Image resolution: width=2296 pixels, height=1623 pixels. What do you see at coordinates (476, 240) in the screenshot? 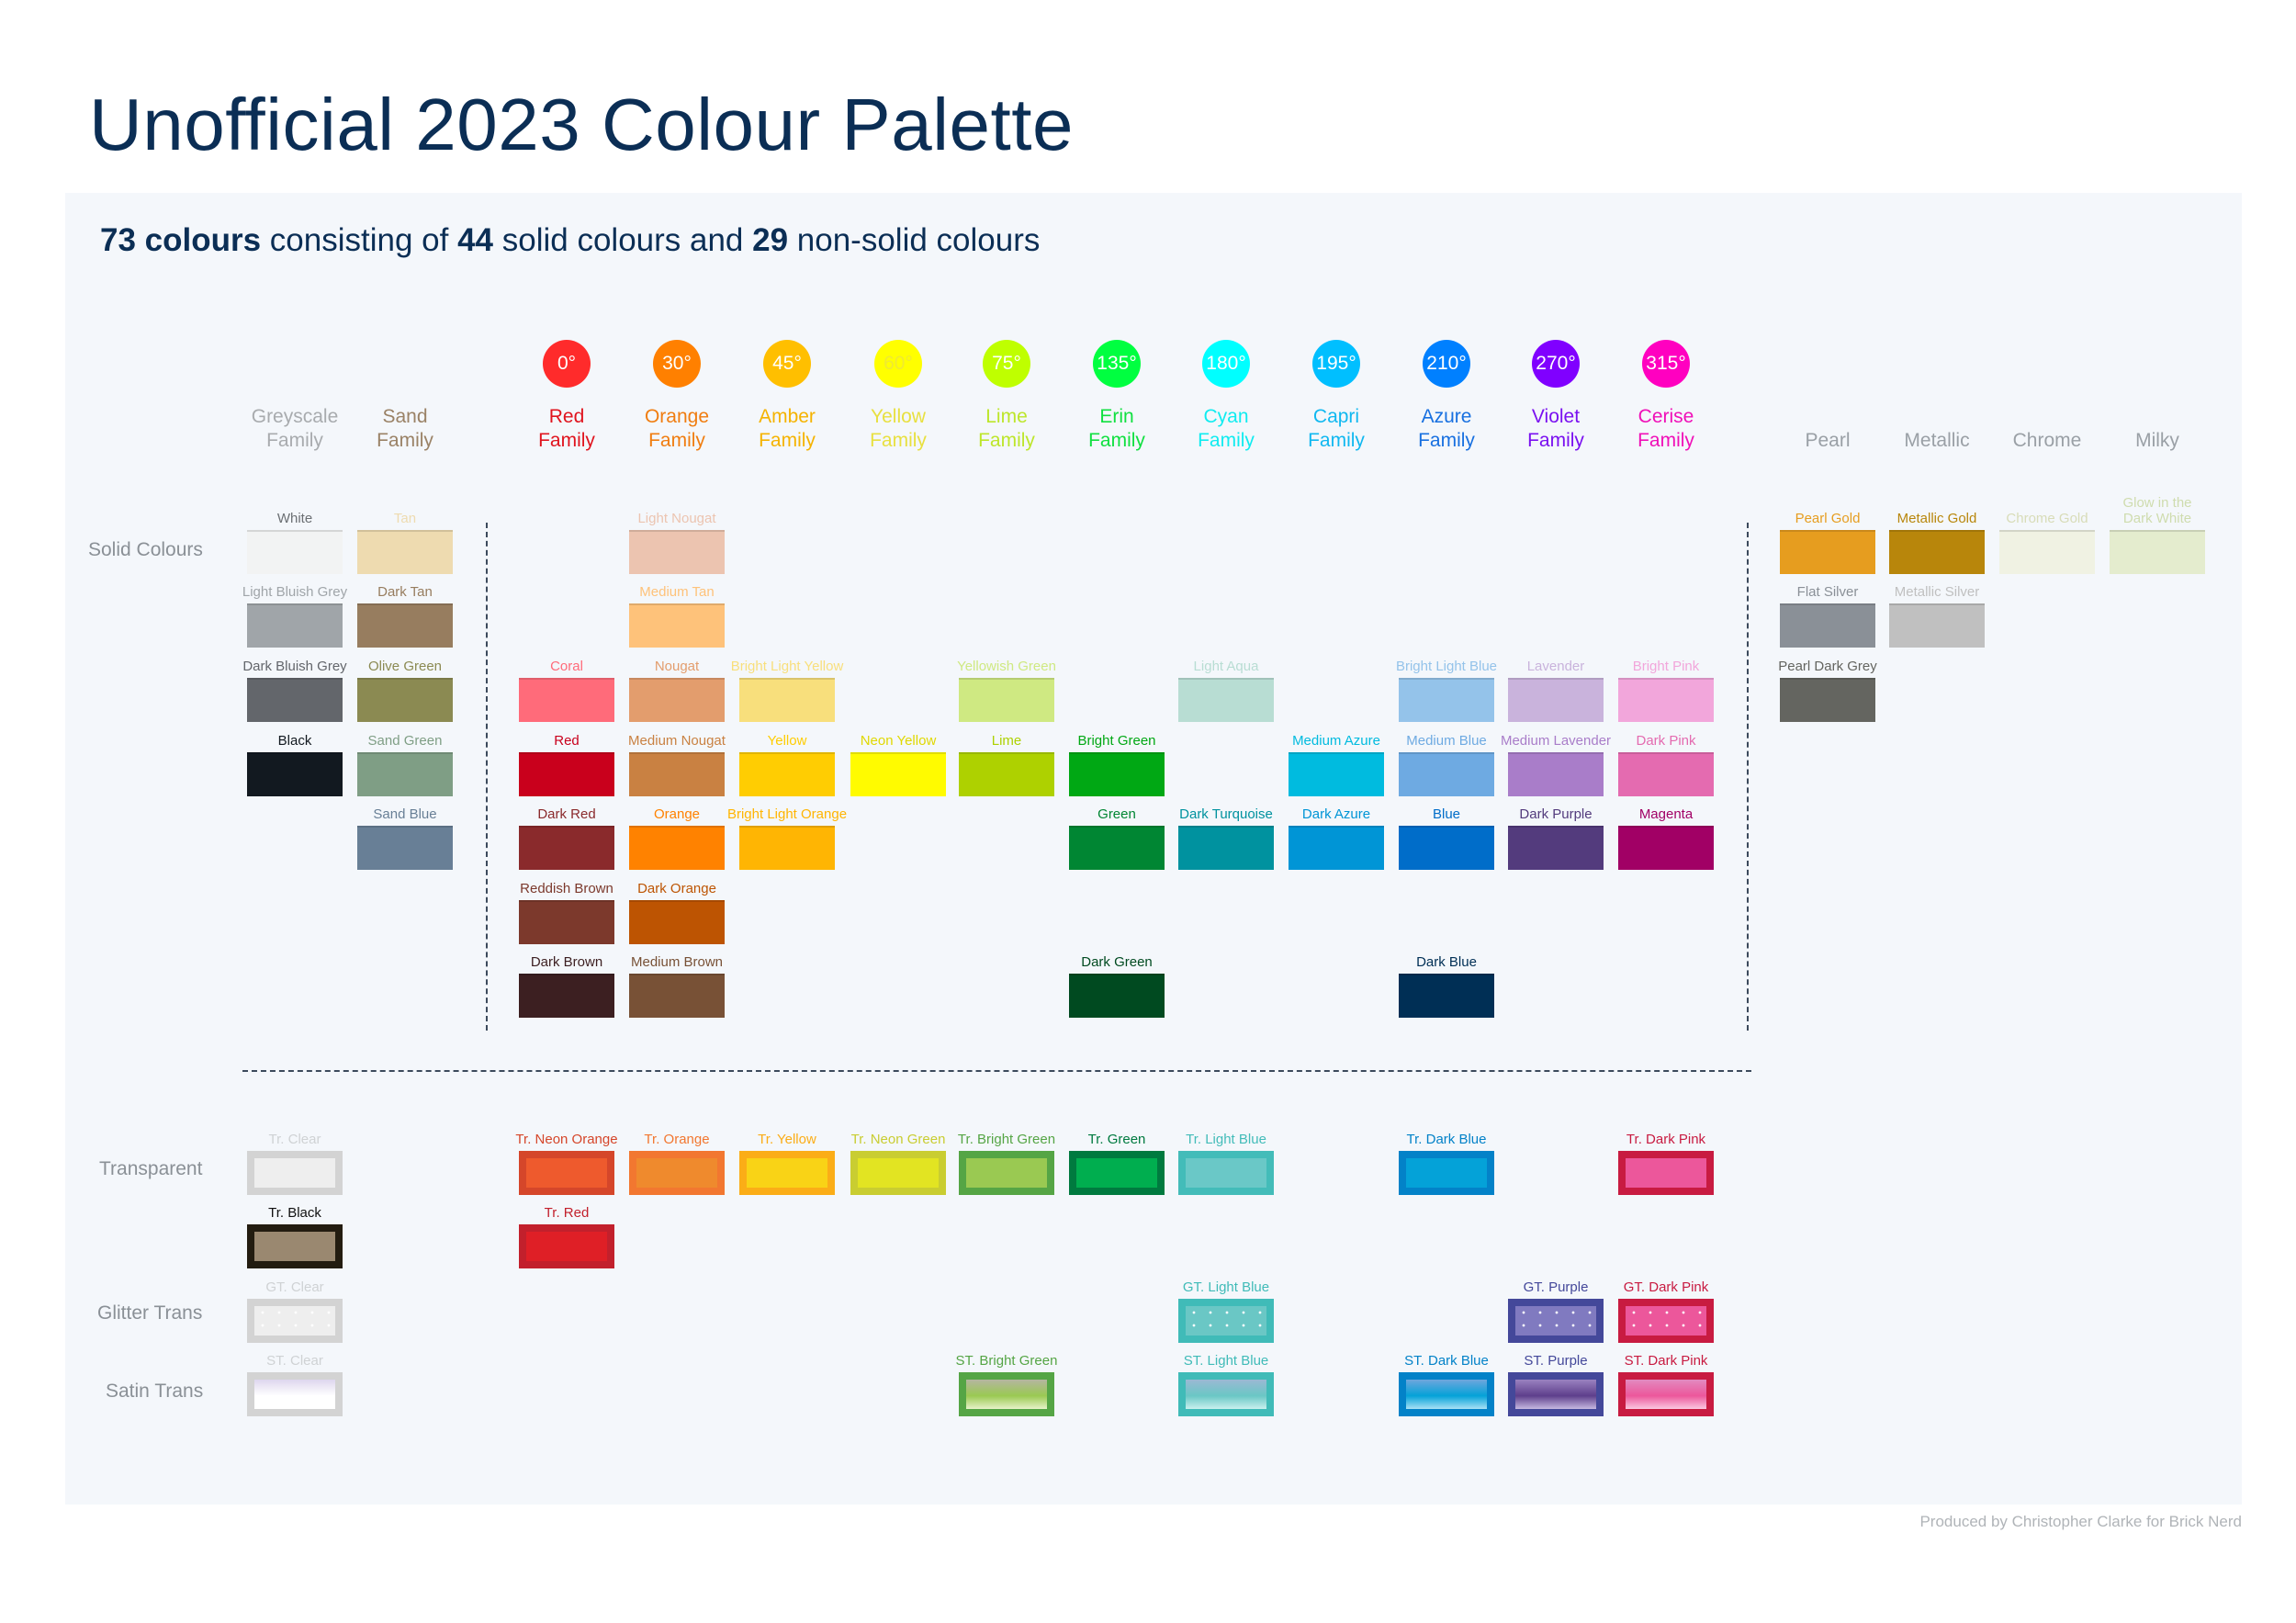
I see `solid-count: 44` at bounding box center [476, 240].